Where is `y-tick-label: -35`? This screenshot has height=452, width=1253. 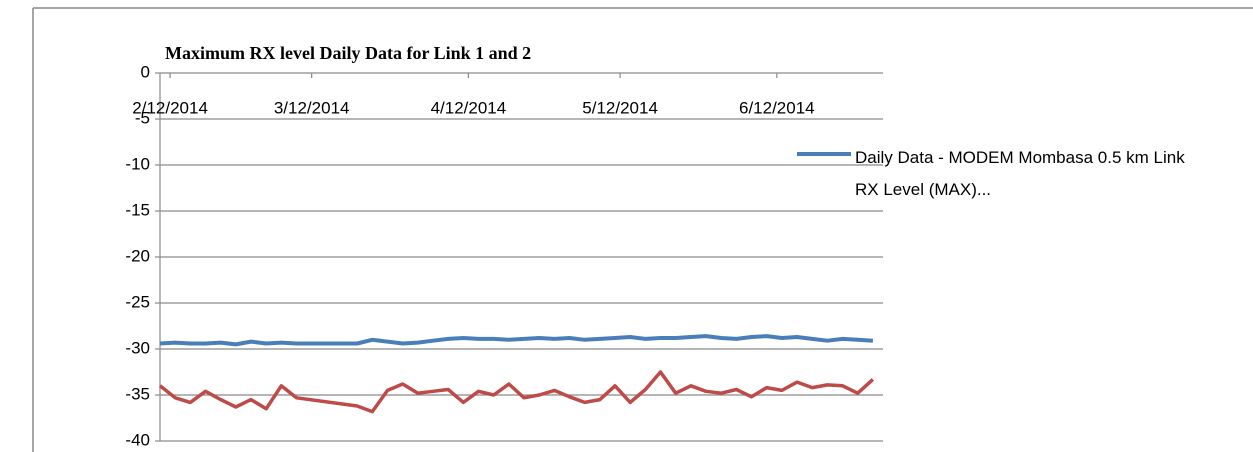
y-tick-label: -35 is located at coordinates (137, 393).